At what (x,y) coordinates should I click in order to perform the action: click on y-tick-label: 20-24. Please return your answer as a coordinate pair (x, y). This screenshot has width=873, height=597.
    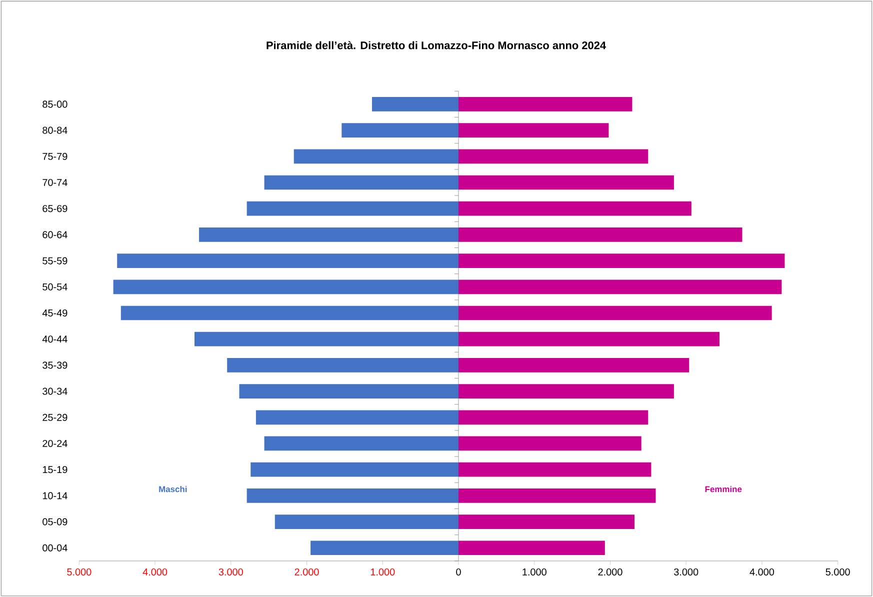
    Looking at the image, I should click on (55, 443).